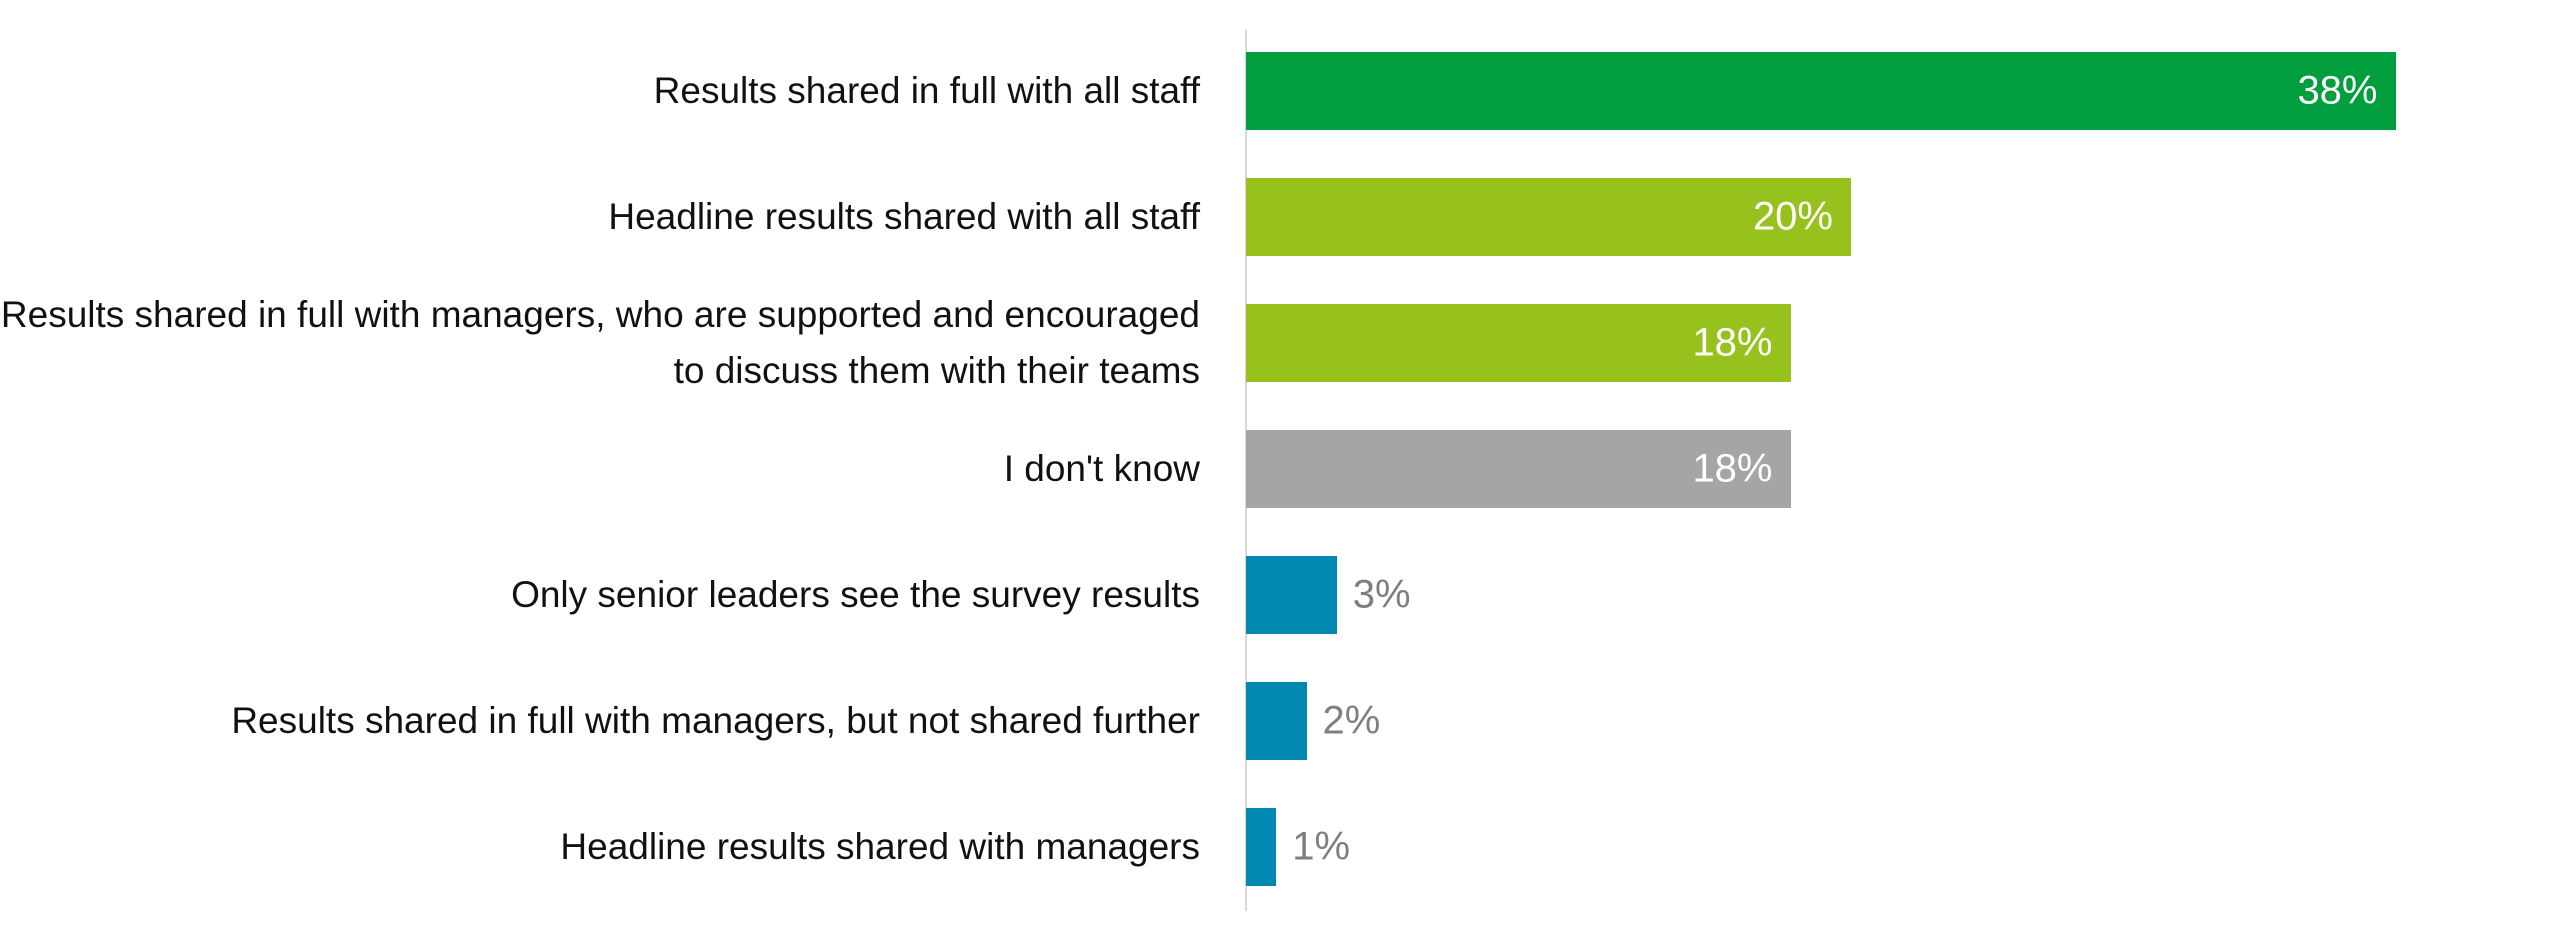  What do you see at coordinates (1351, 720) in the screenshot?
I see `value-label: 2%` at bounding box center [1351, 720].